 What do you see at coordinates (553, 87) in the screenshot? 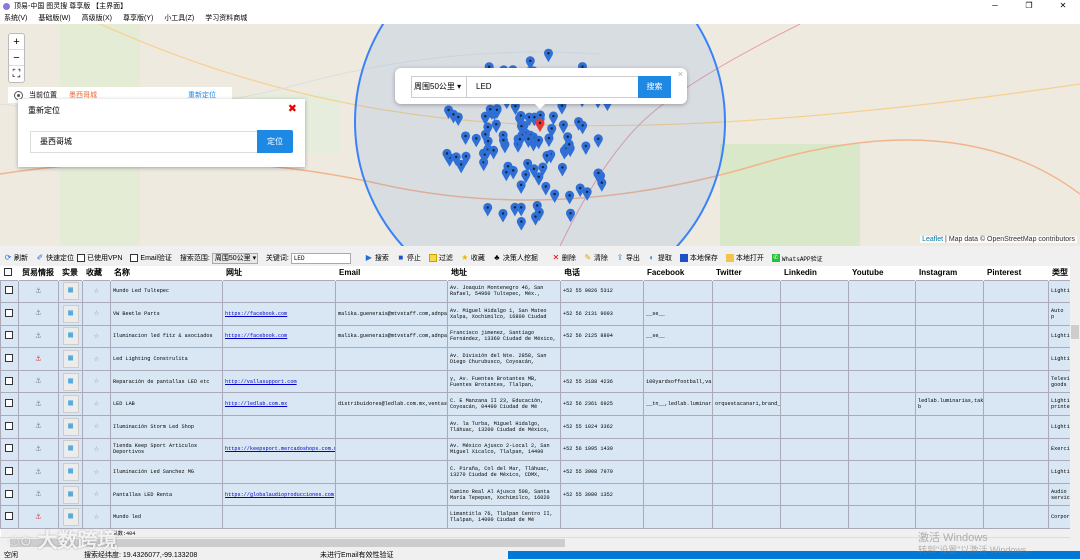
I see `keyword-input: LED` at bounding box center [553, 87].